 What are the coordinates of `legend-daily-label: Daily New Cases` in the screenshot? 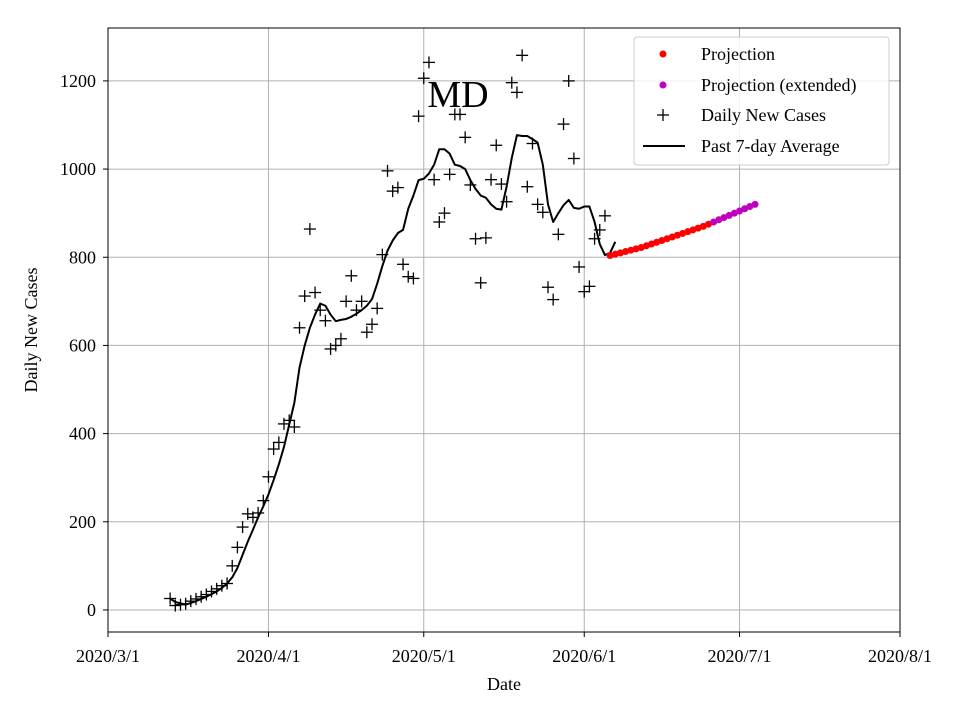 It's located at (763, 115).